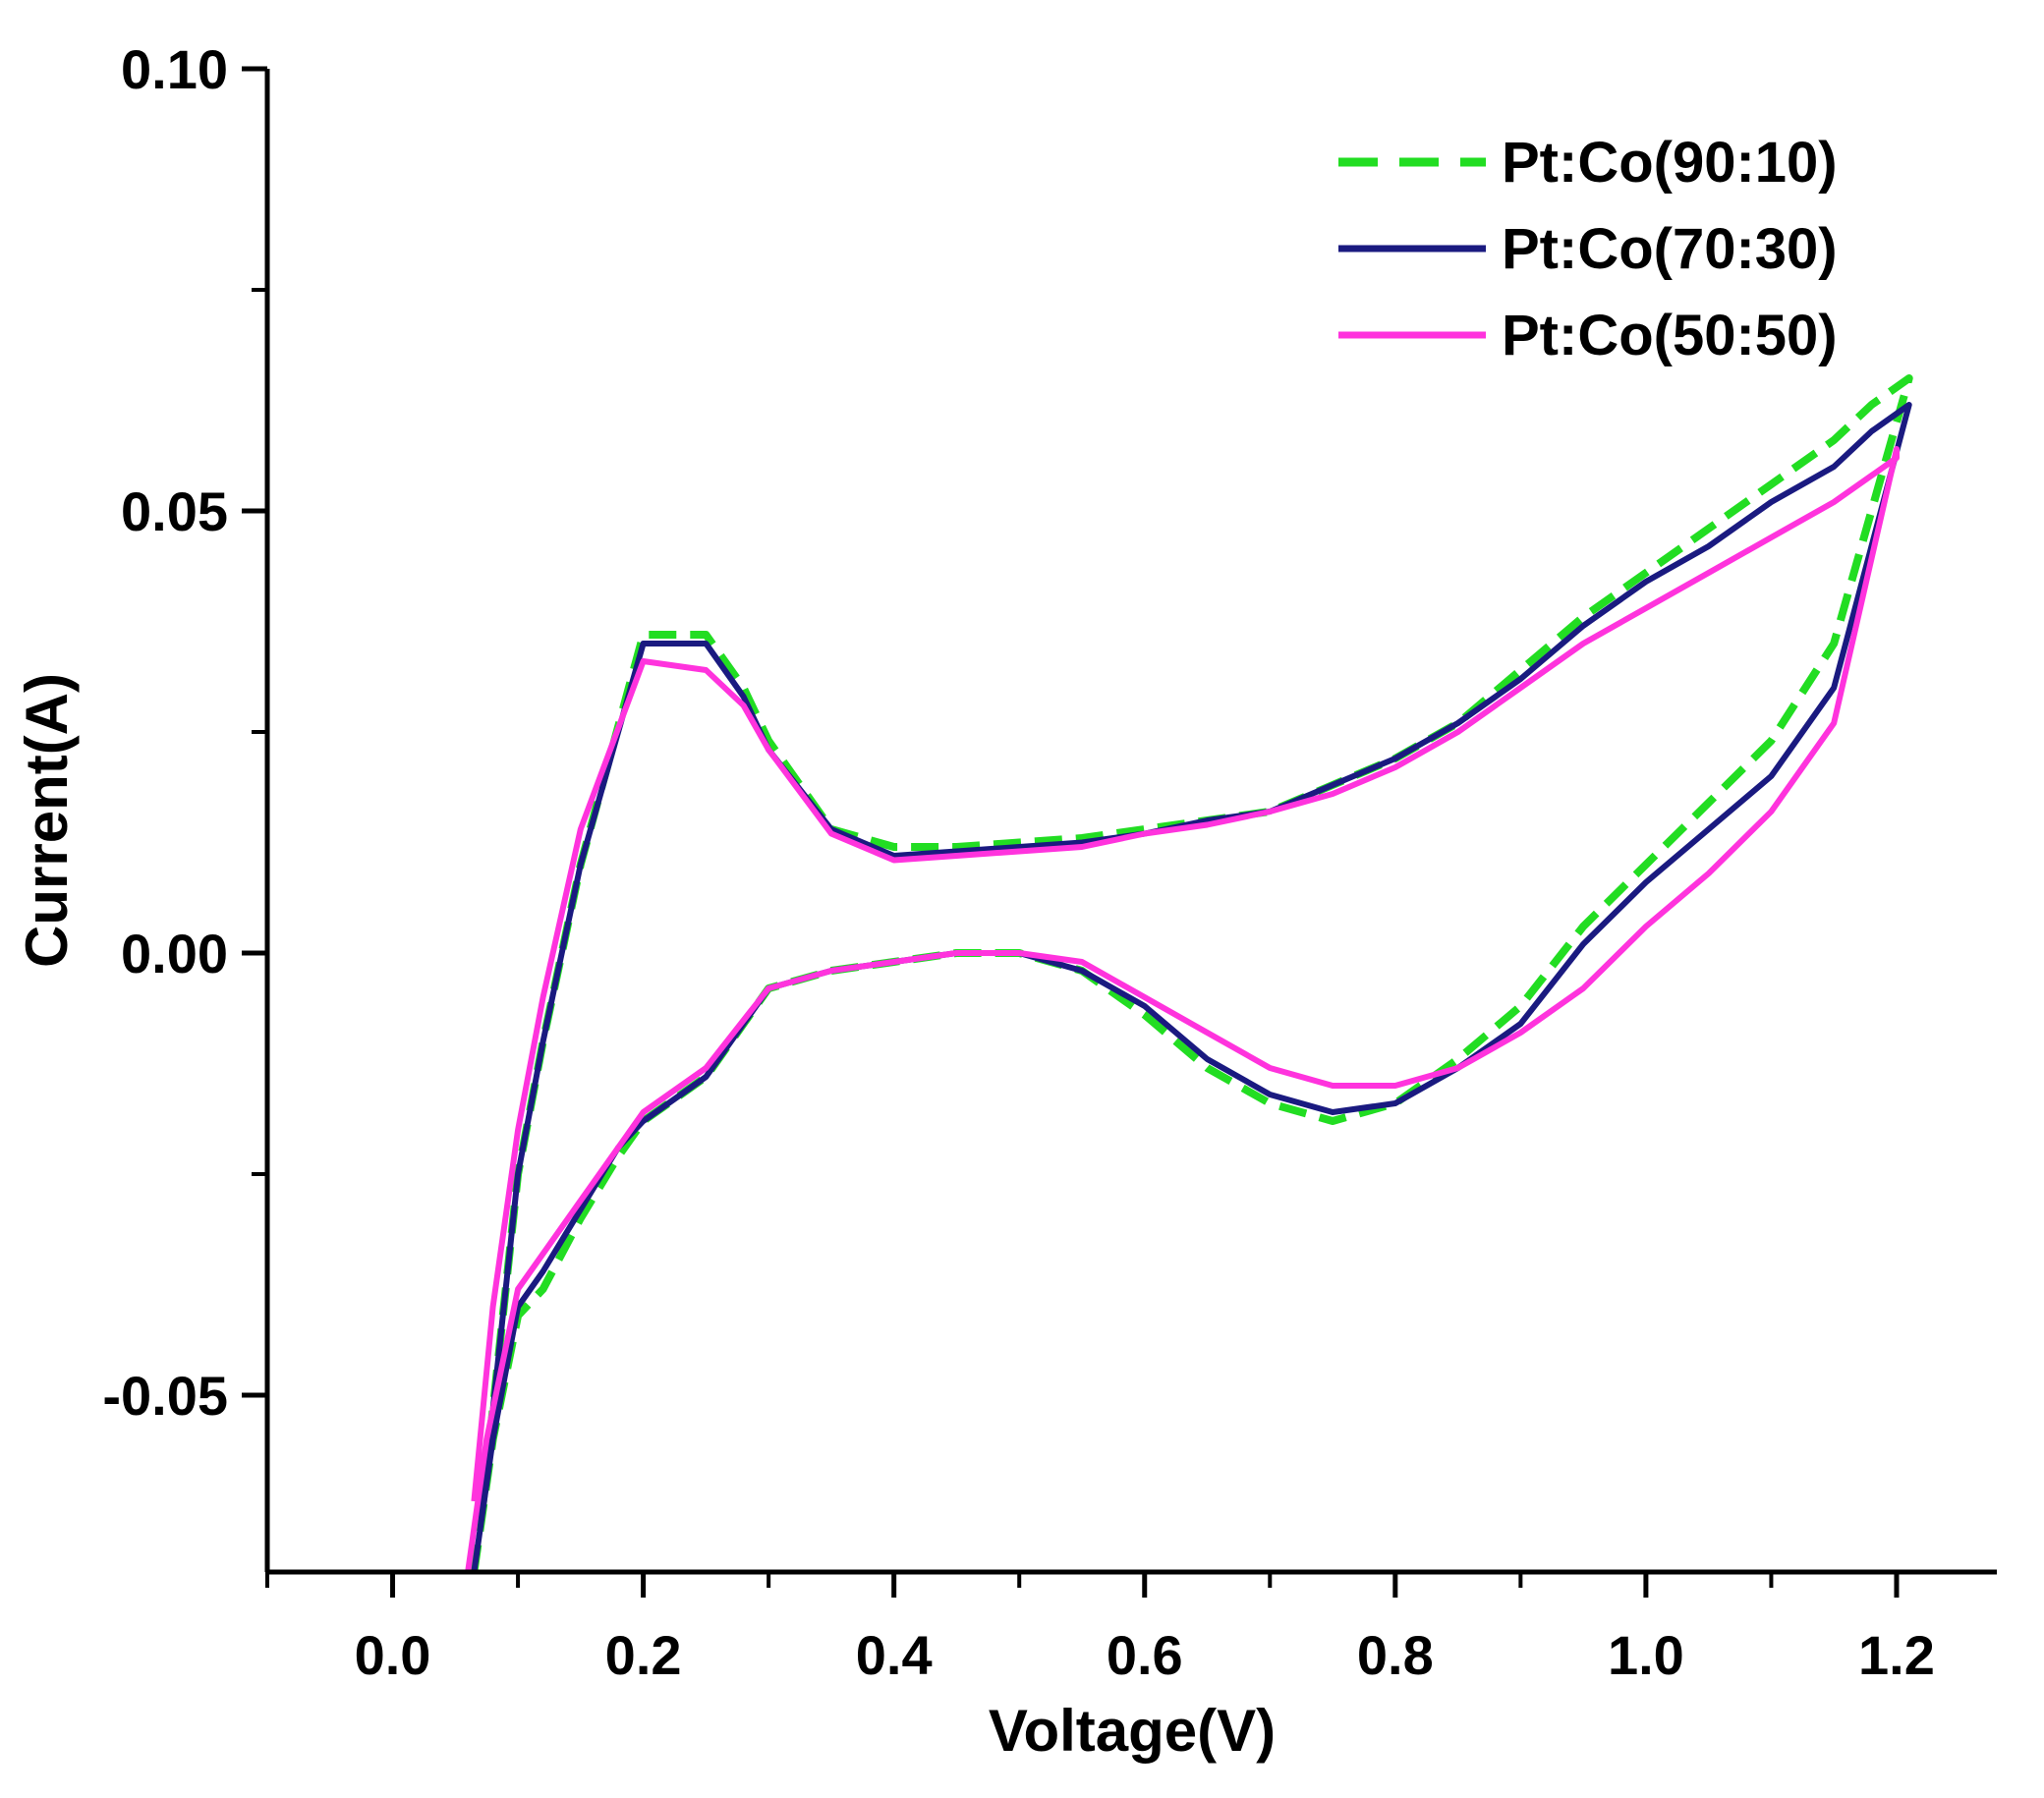  What do you see at coordinates (165, 1396) in the screenshot?
I see `y-tick-label: -0.05` at bounding box center [165, 1396].